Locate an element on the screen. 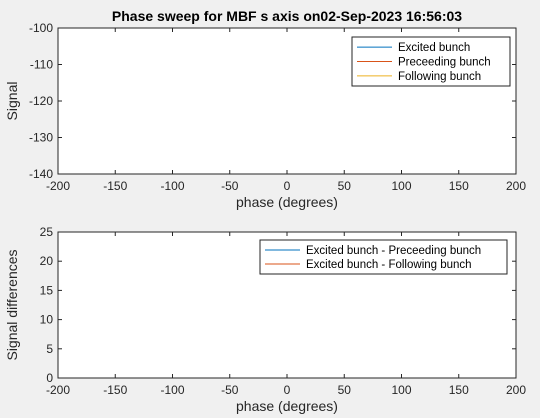 The height and width of the screenshot is (418, 540). legend-entry-label: Preceeding bunch is located at coordinates (444, 63).